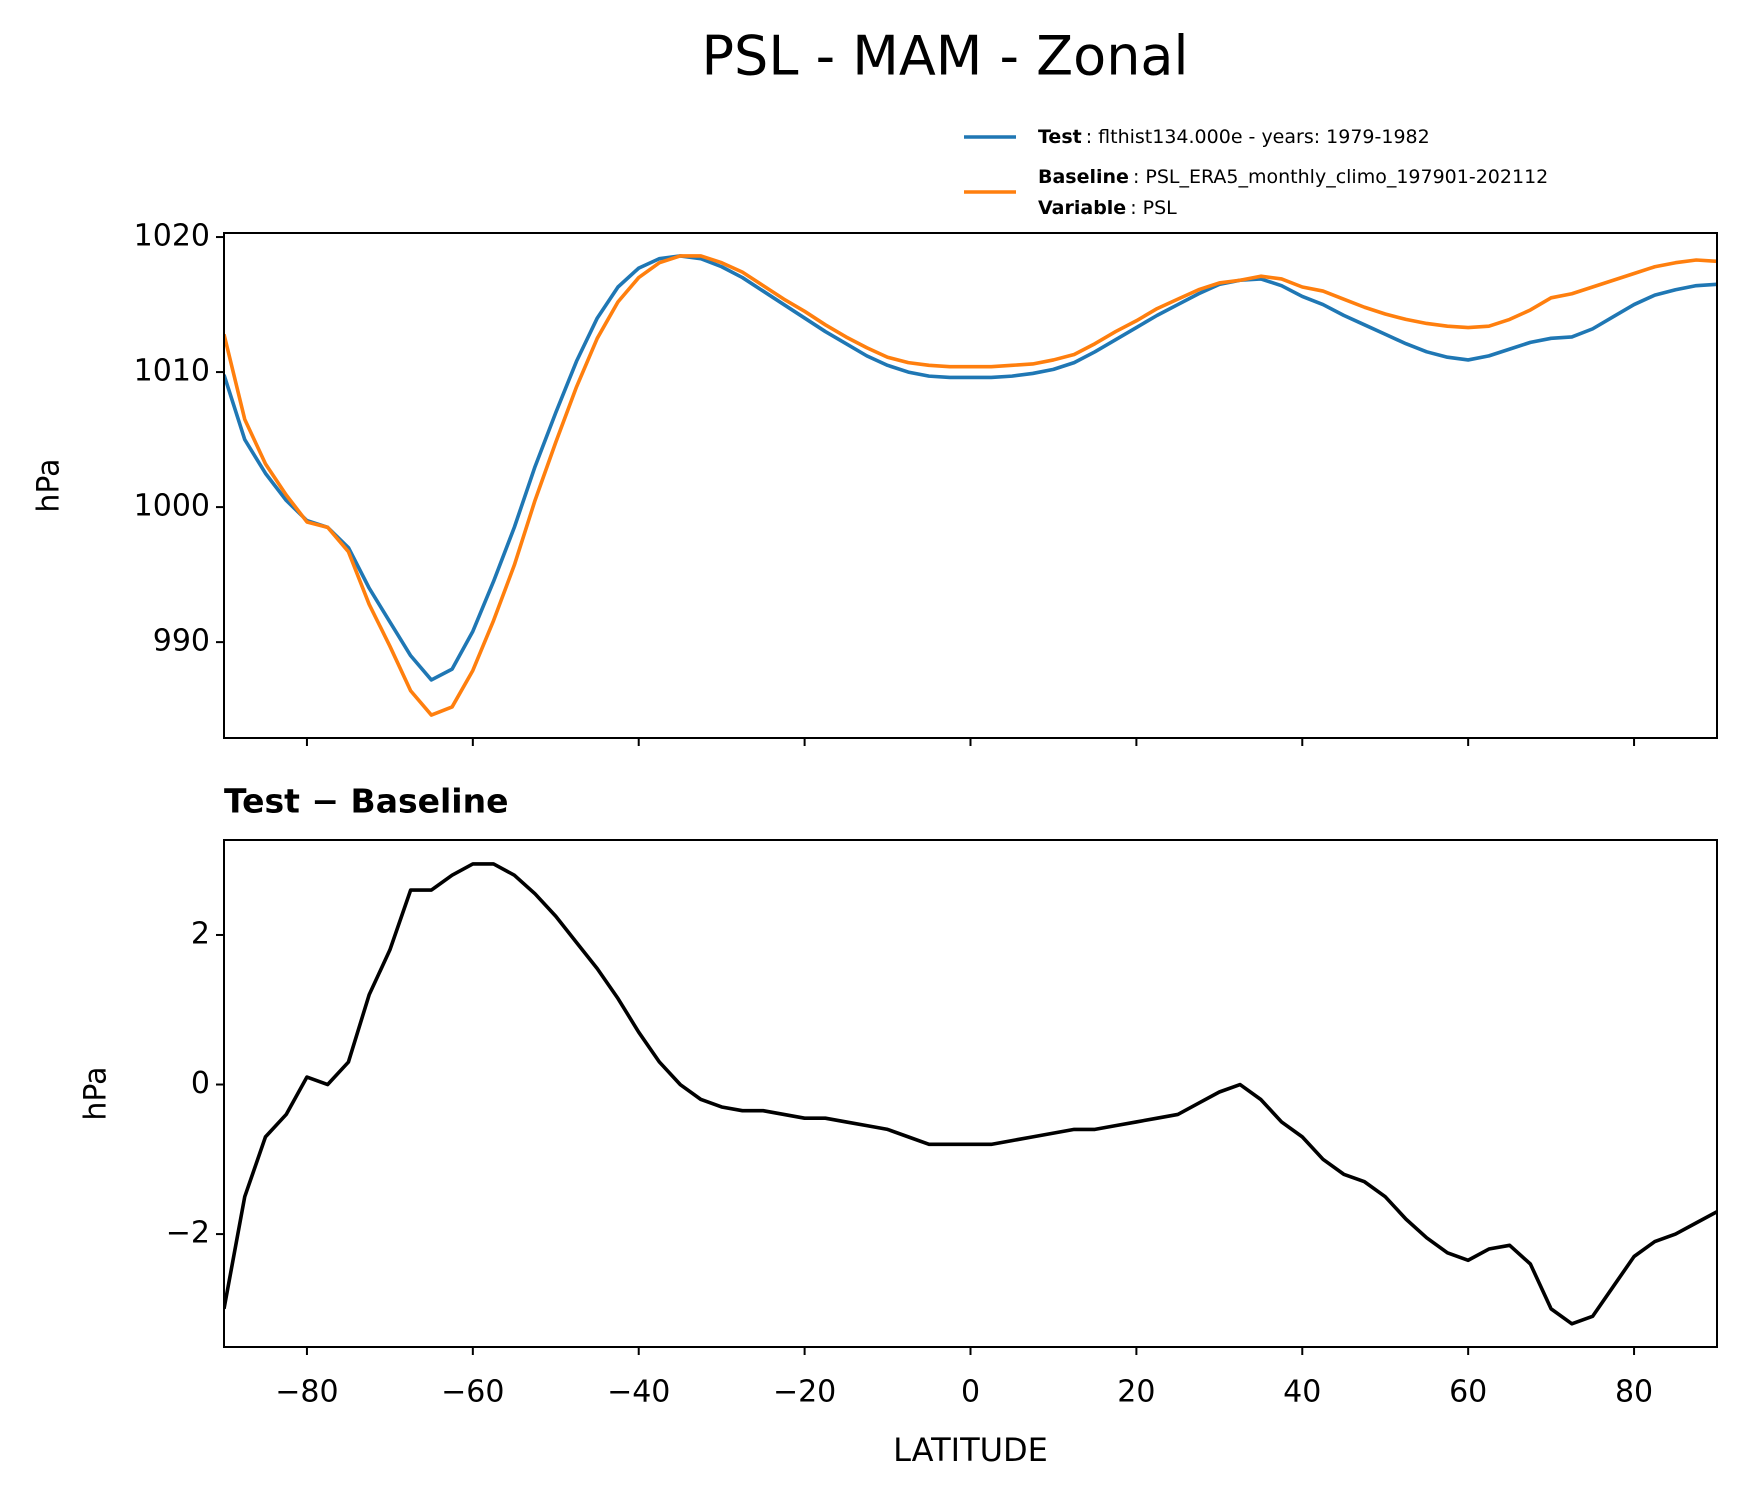 The width and height of the screenshot is (1739, 1496). Describe the element at coordinates (1136, 1392) in the screenshot. I see `x-tick-label: 20` at that location.